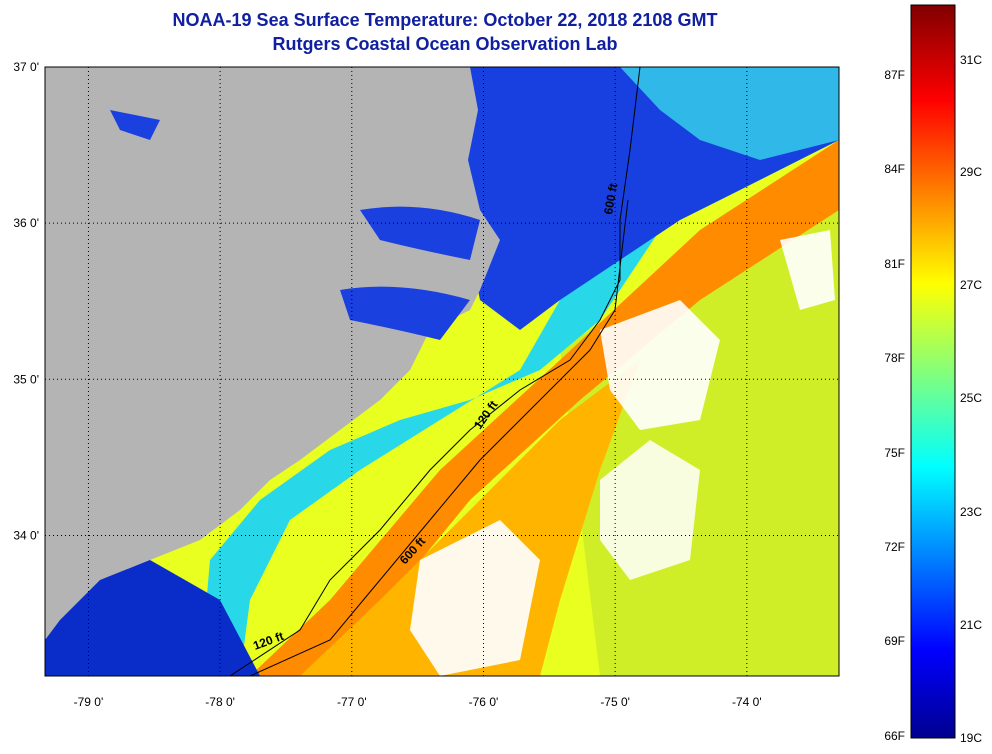 The height and width of the screenshot is (754, 992). What do you see at coordinates (420, 233) in the screenshot?
I see `albemarle-sound` at bounding box center [420, 233].